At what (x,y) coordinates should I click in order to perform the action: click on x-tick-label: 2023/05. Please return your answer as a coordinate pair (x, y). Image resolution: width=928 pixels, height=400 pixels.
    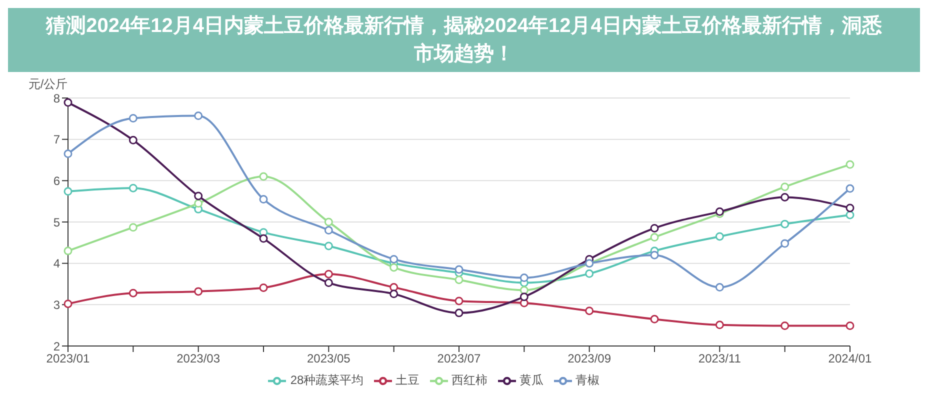
    Looking at the image, I should click on (328, 359).